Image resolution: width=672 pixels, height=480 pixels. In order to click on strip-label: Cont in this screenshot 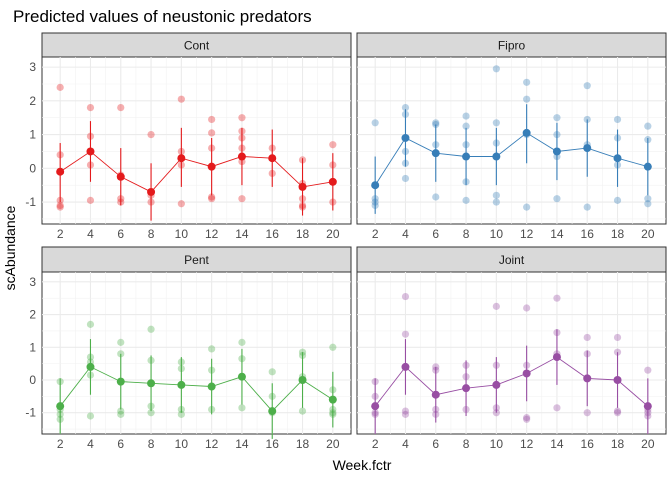, I will do `click(197, 46)`.